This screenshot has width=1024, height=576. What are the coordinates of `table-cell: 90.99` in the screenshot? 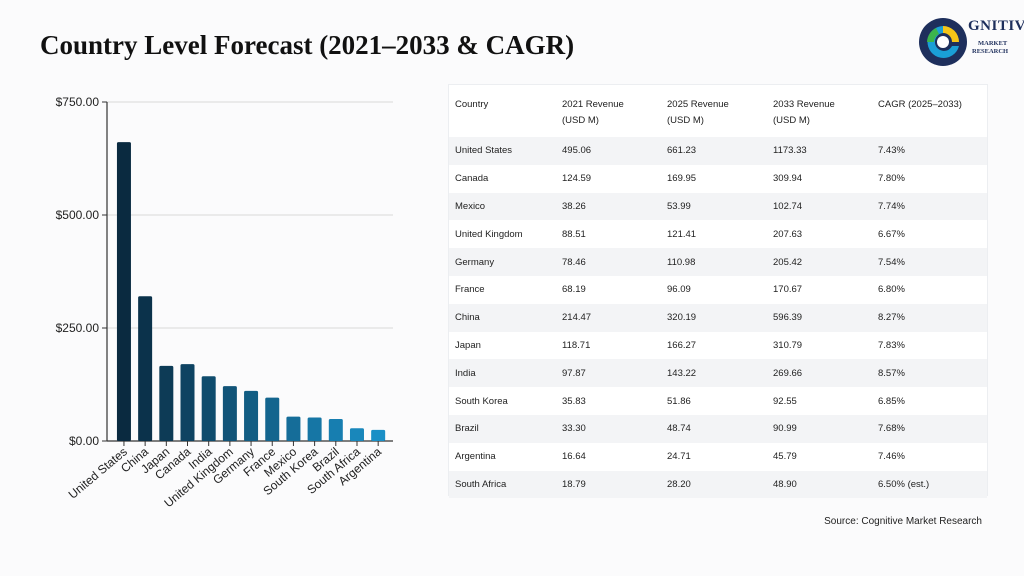 It's located at (819, 428).